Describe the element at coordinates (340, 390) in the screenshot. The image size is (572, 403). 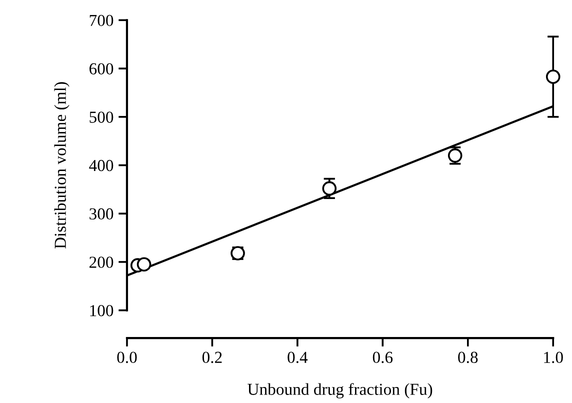
I see `x-axis-title: Unbound drug fraction (Fu)` at that location.